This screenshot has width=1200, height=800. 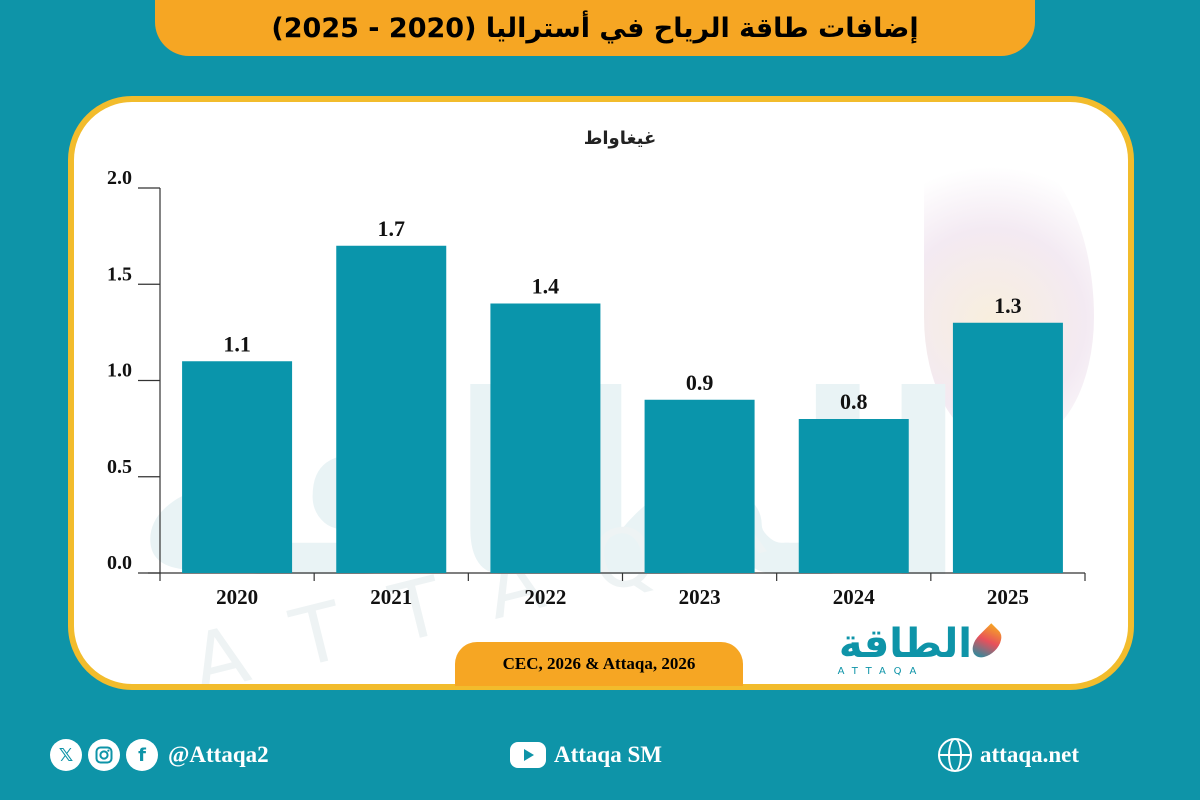 What do you see at coordinates (528, 755) in the screenshot?
I see `youtube-icon` at bounding box center [528, 755].